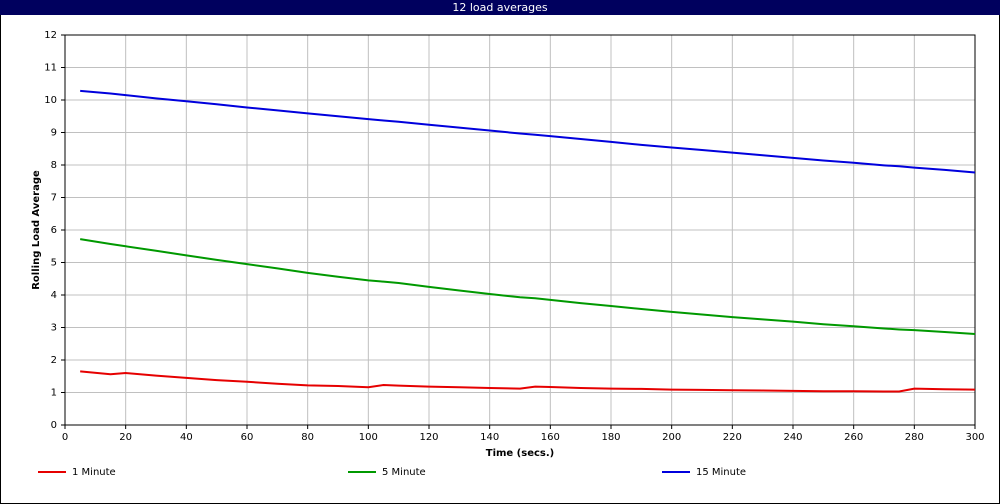 This screenshot has width=1000, height=504. I want to click on x-tick-label: 300, so click(974, 437).